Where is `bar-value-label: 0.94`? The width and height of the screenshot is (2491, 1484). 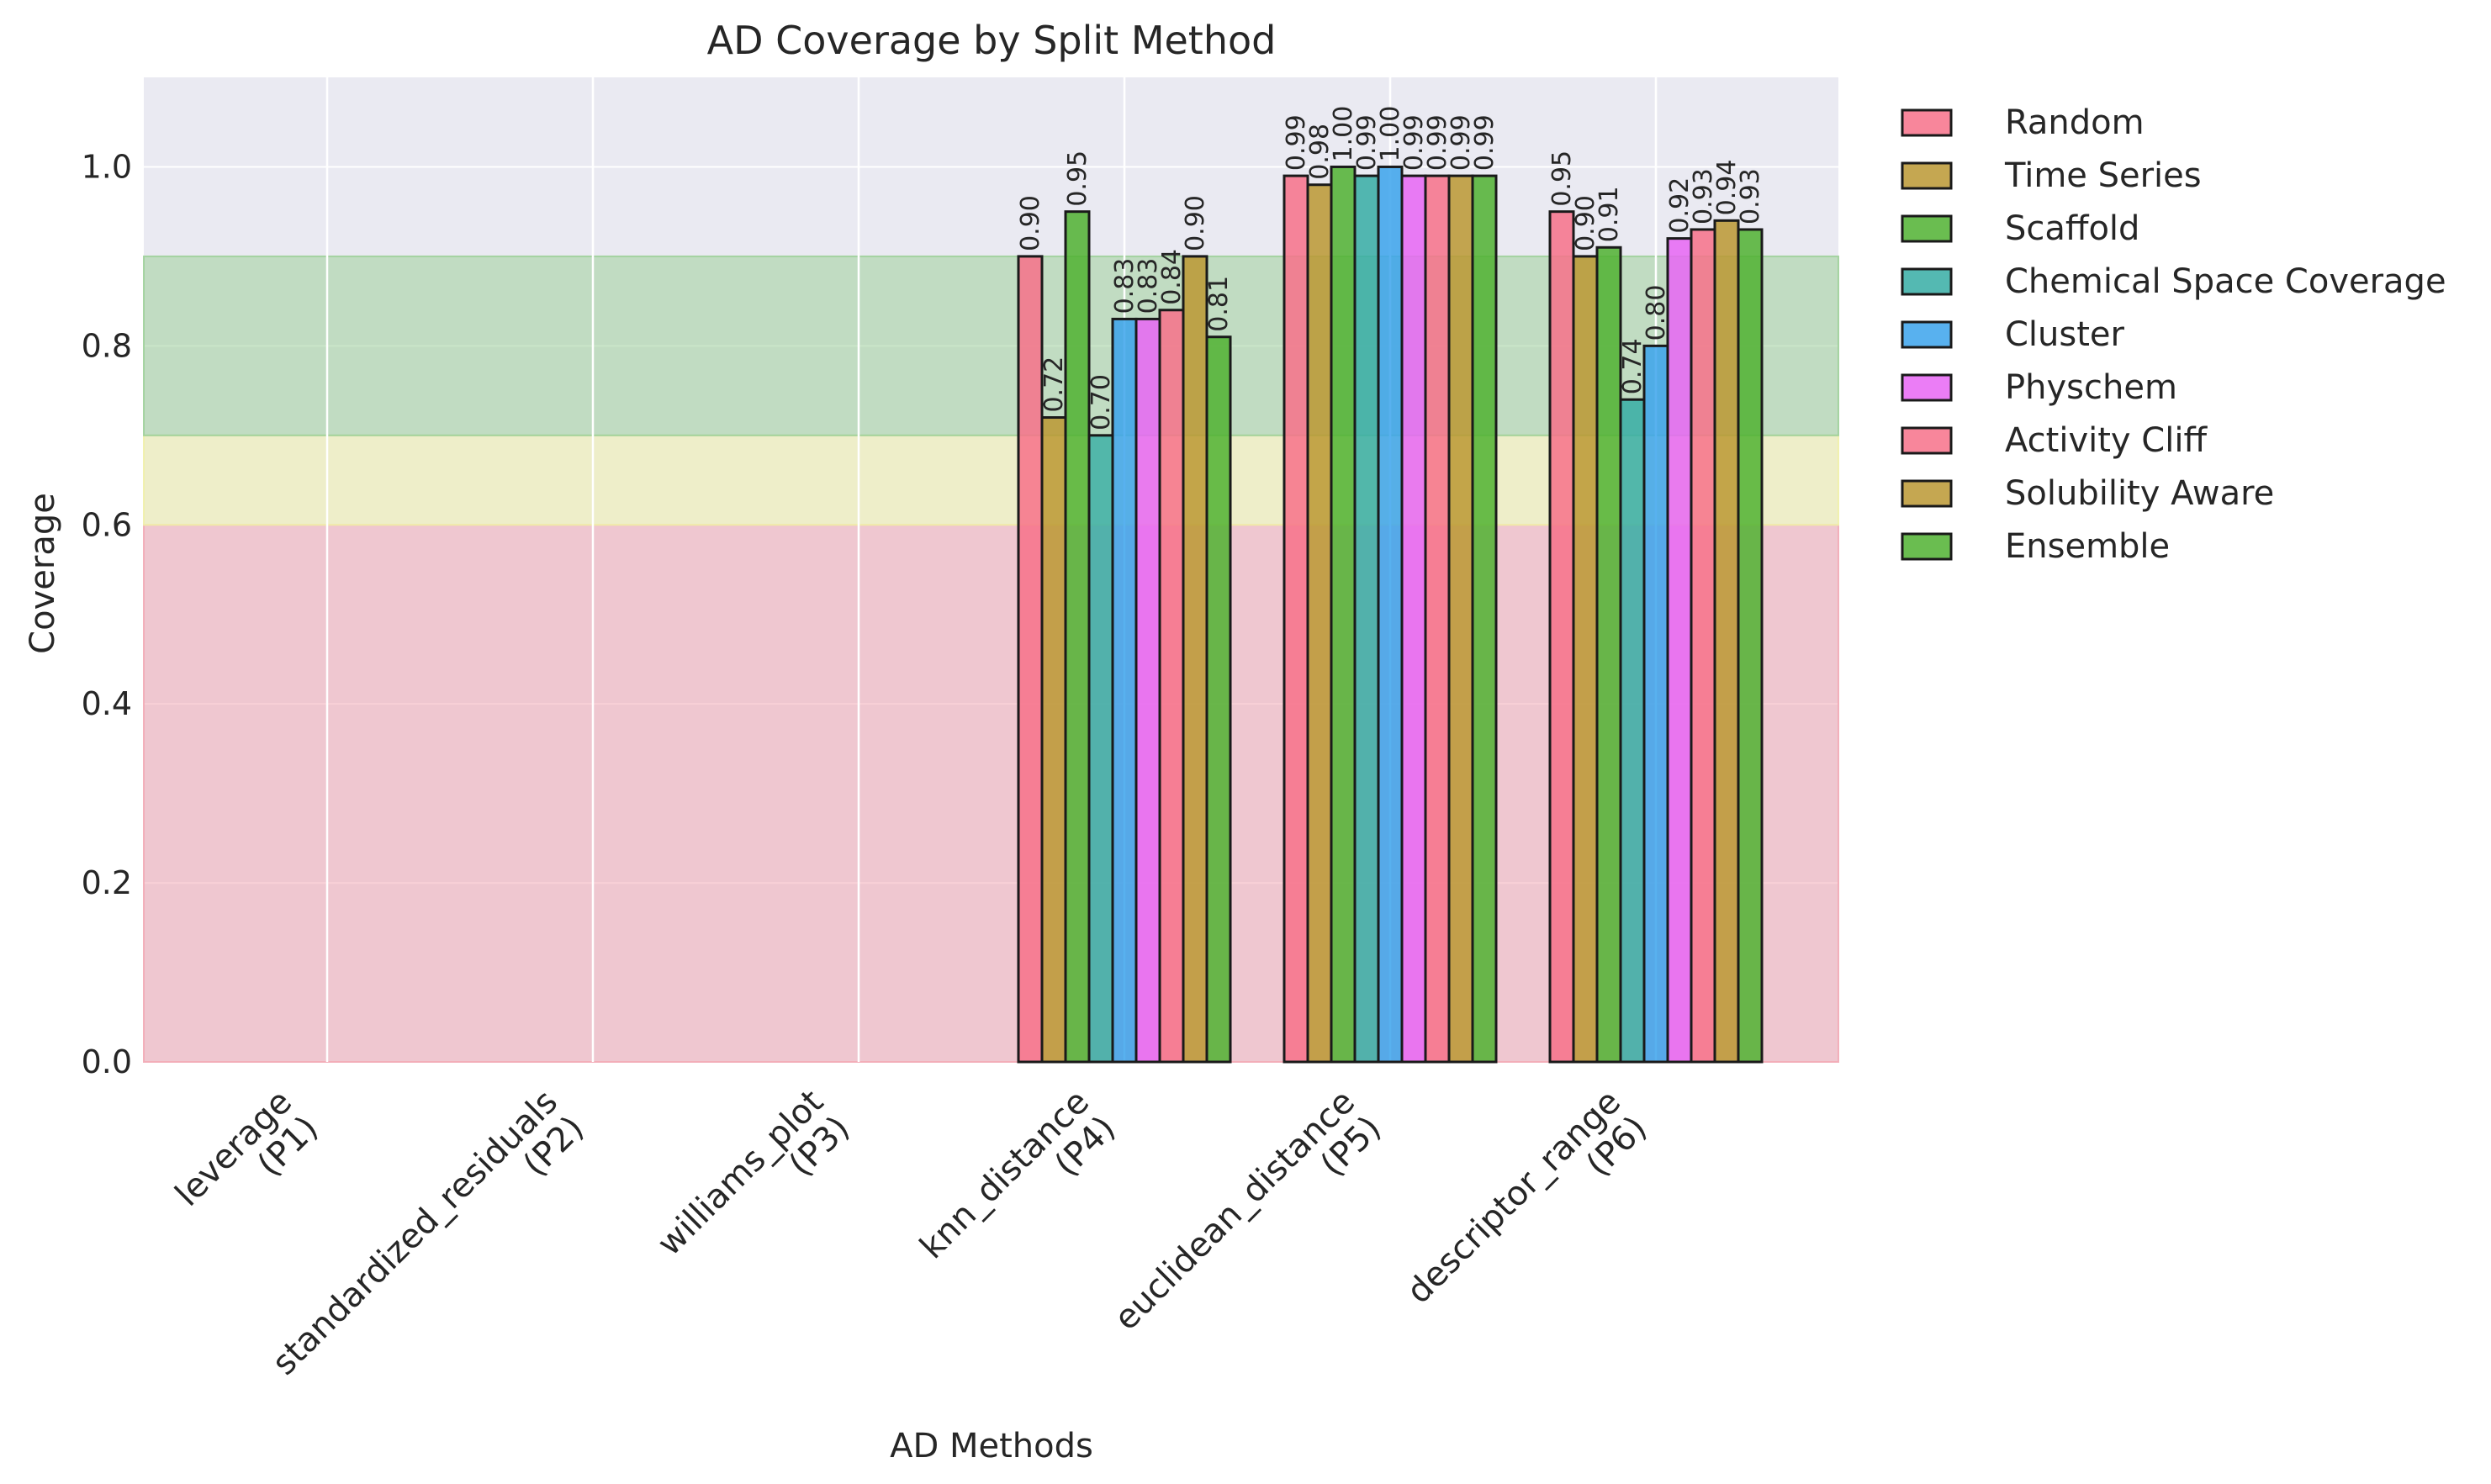 bar-value-label: 0.94 is located at coordinates (1727, 188).